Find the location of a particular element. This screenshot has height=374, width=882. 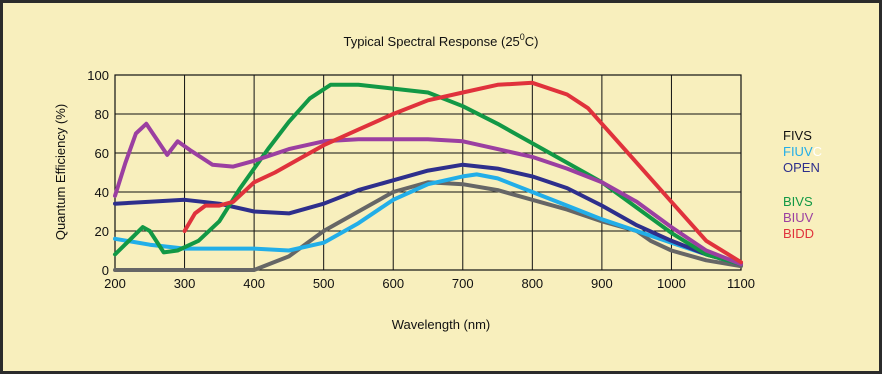

legend-entry: OPEN is located at coordinates (801, 167).